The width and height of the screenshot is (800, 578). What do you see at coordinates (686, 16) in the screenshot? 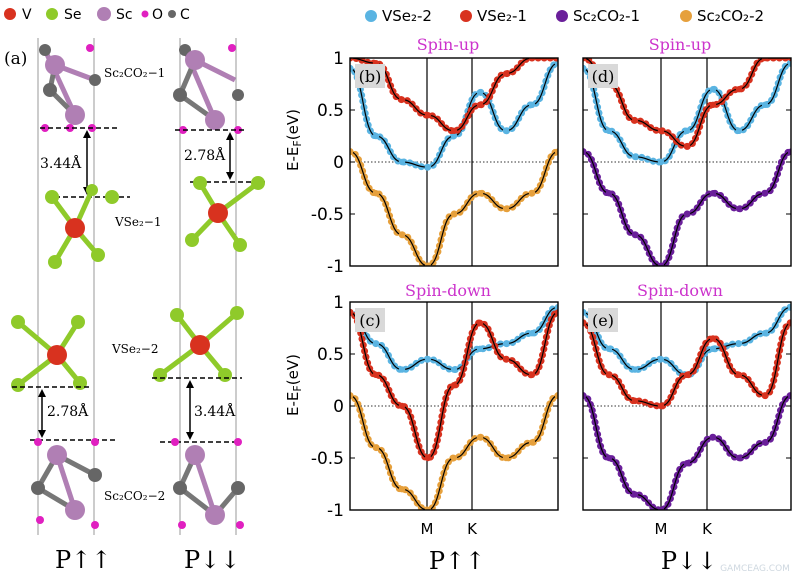
I see `sc2co2-2-swatch` at bounding box center [686, 16].